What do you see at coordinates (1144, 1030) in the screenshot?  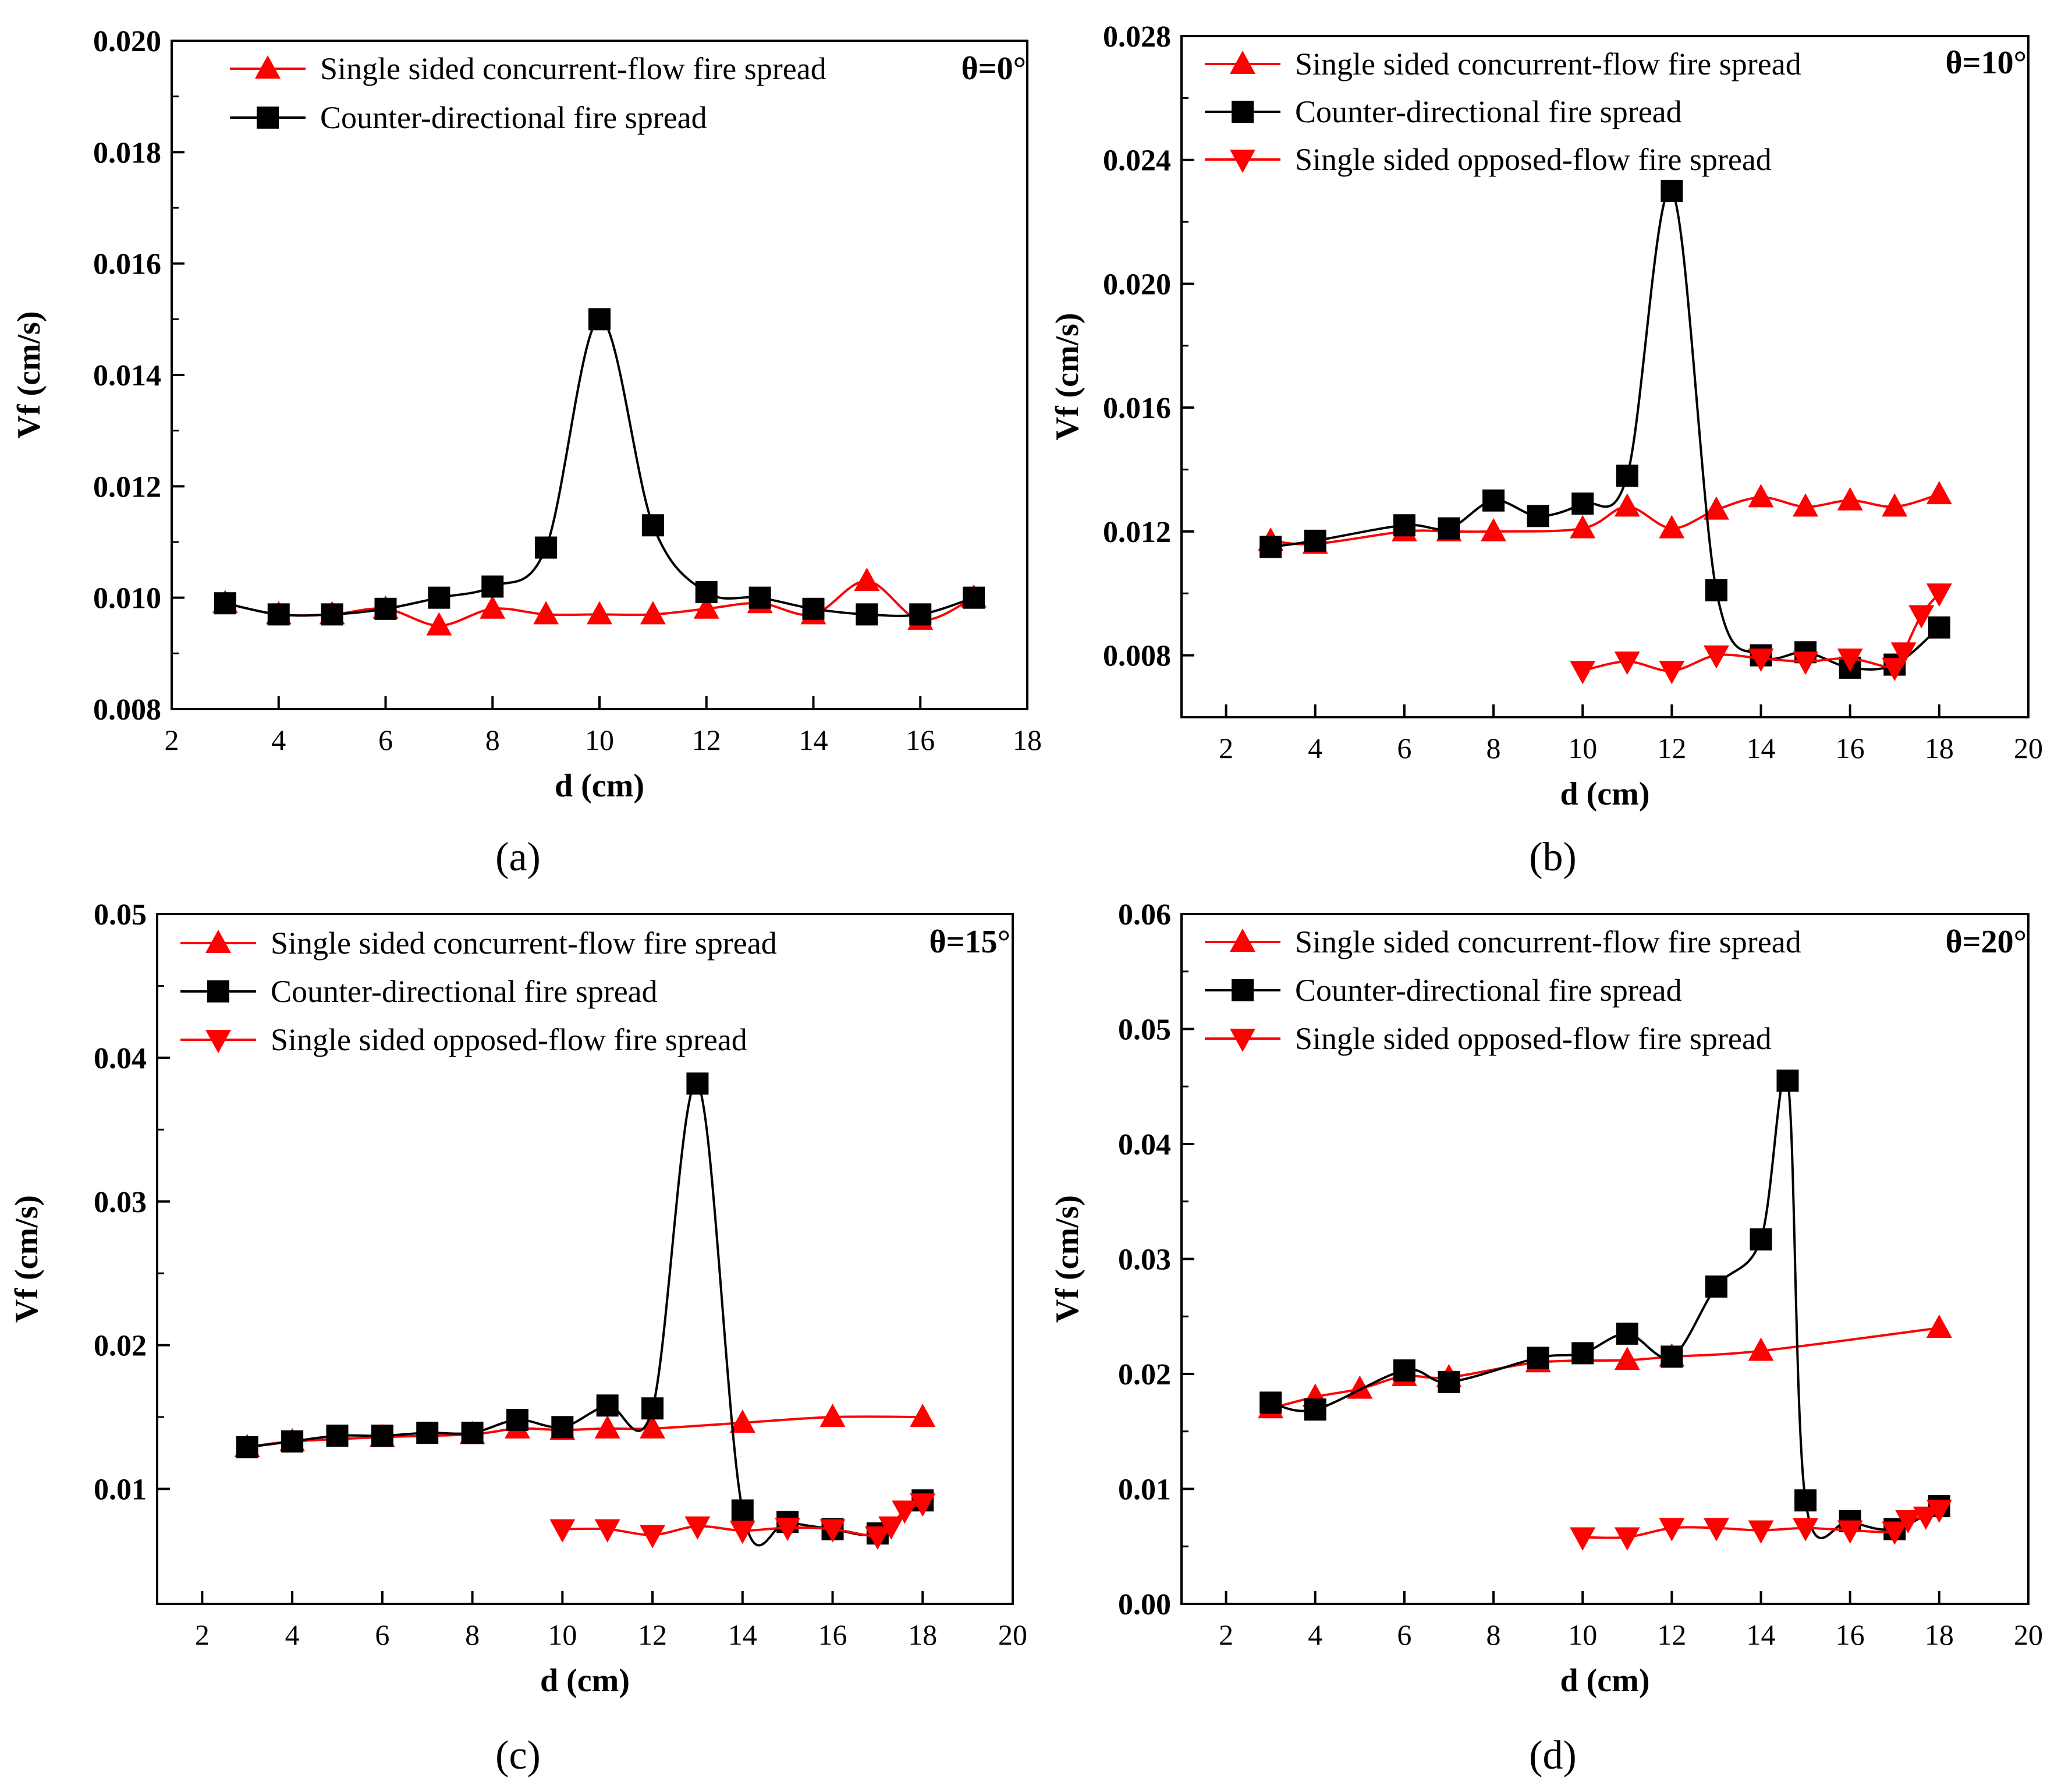 I see `y-tick-label: 0.05` at bounding box center [1144, 1030].